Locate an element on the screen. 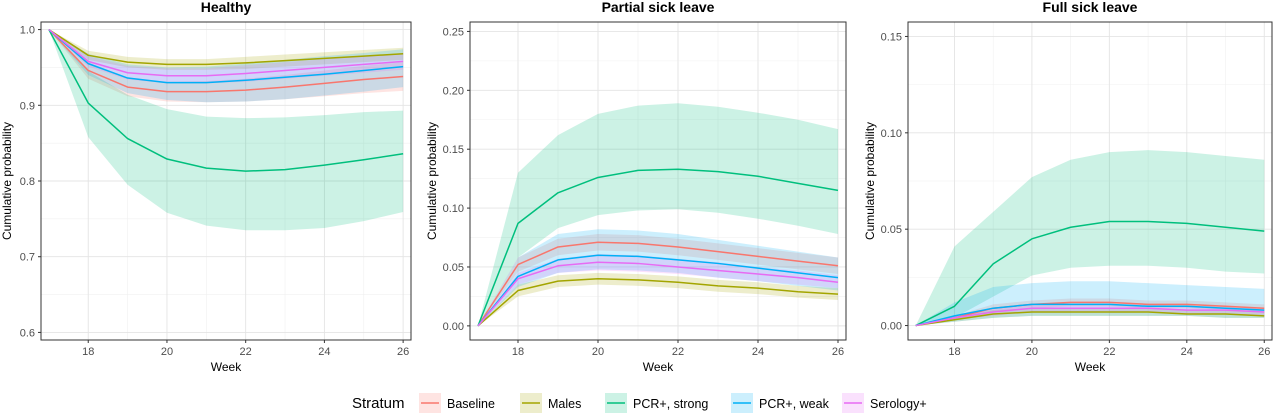  y-tick-label: 0.9 is located at coordinates (27, 106).